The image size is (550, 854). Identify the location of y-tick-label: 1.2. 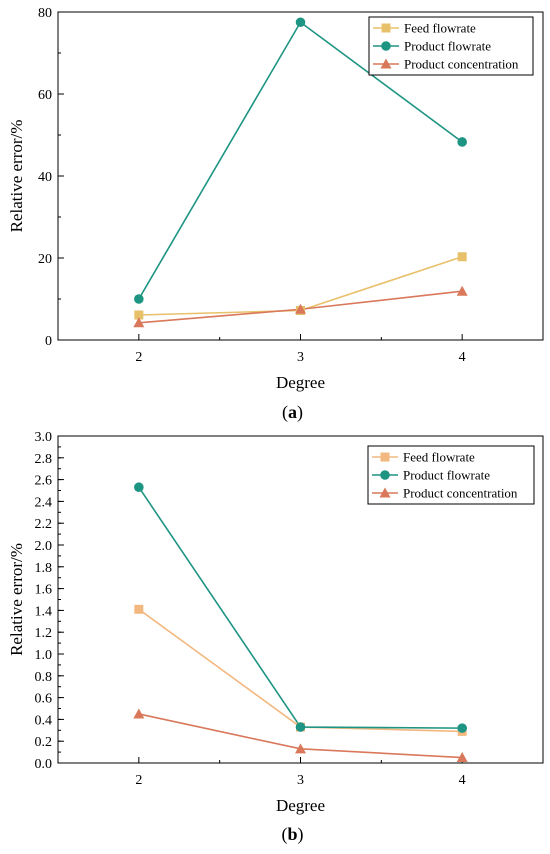
(44, 633).